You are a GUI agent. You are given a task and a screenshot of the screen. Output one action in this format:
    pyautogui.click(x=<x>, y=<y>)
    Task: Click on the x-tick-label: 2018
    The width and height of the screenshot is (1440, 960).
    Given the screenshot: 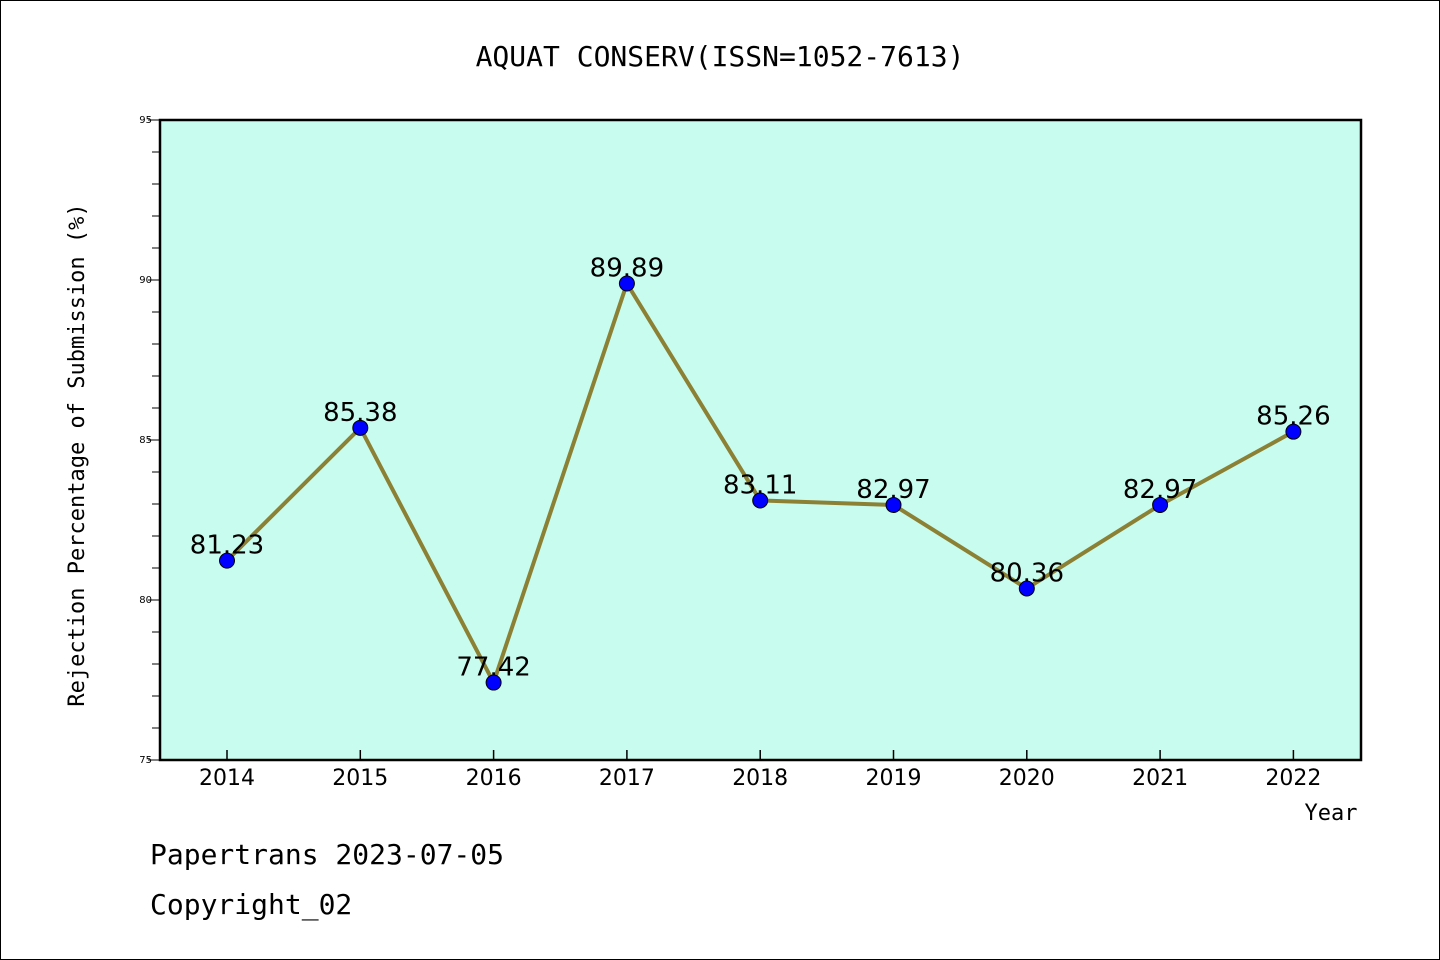 What is the action you would take?
    pyautogui.click(x=760, y=778)
    